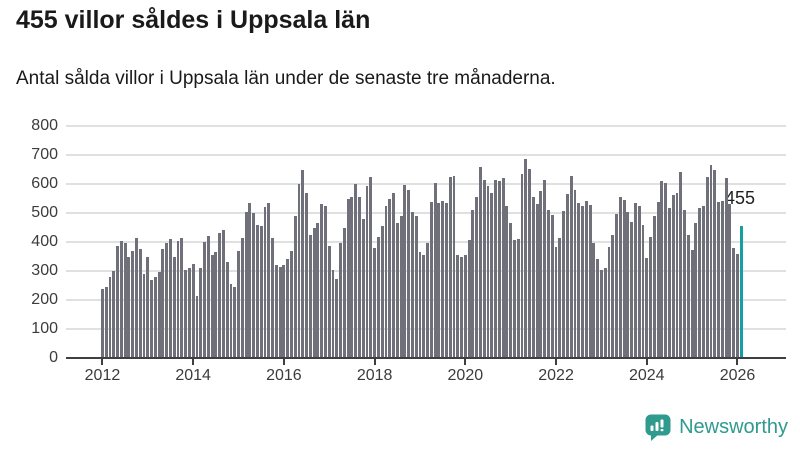  Describe the element at coordinates (44, 212) in the screenshot. I see `y-tick-label: 500` at that location.